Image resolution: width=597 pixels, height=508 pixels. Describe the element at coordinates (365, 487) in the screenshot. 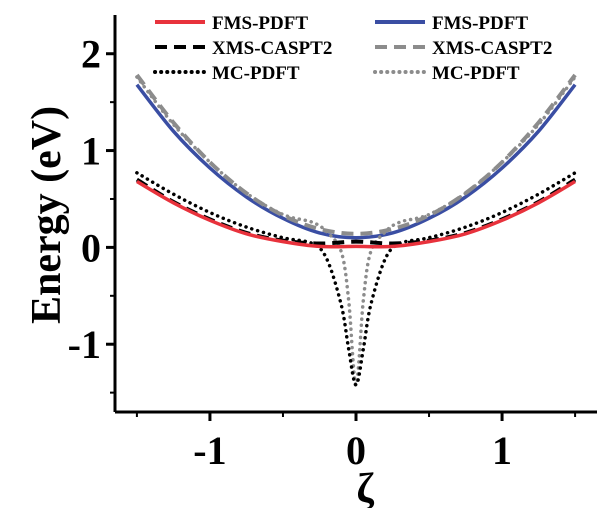

I see `x-axis-title: ζ` at that location.